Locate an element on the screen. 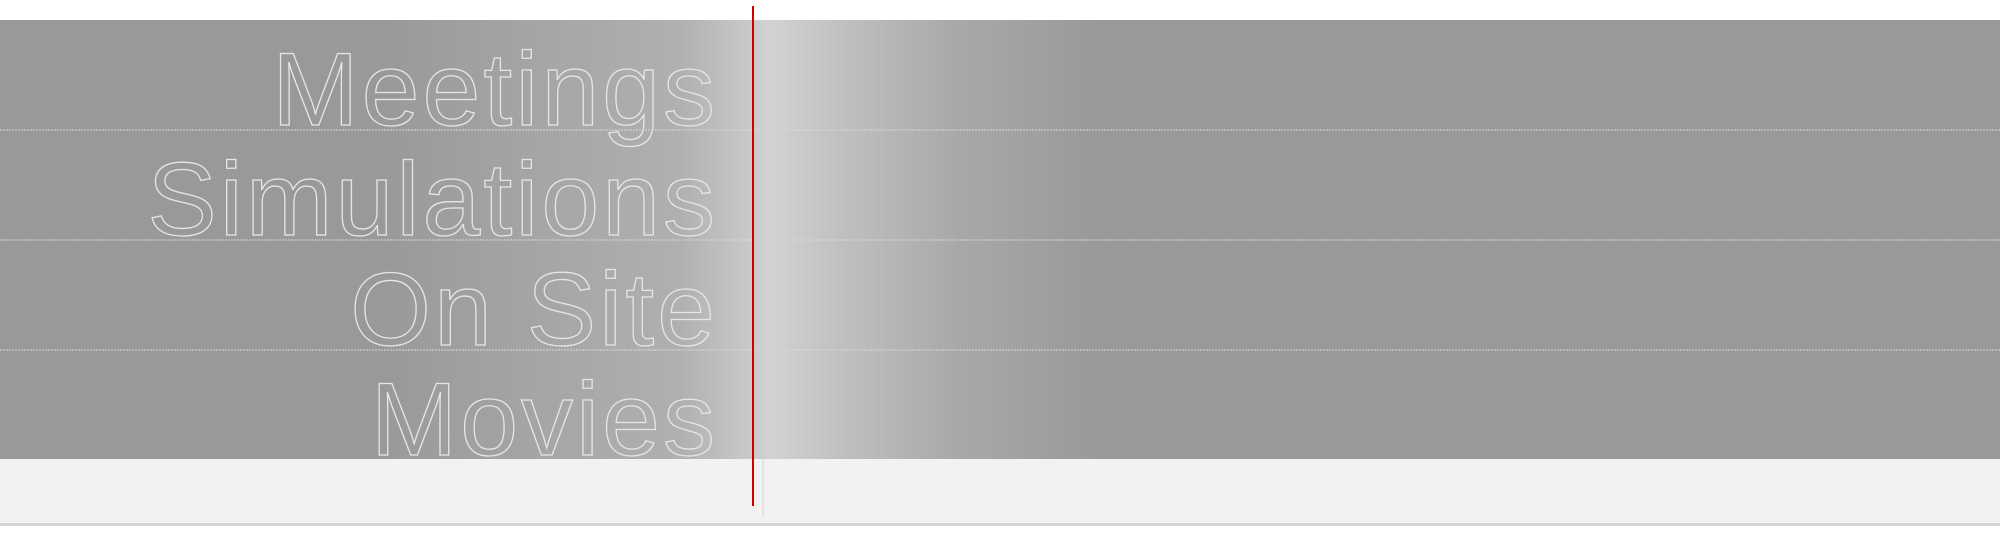 This screenshot has width=2000, height=540. top-strip is located at coordinates (1000, 10).